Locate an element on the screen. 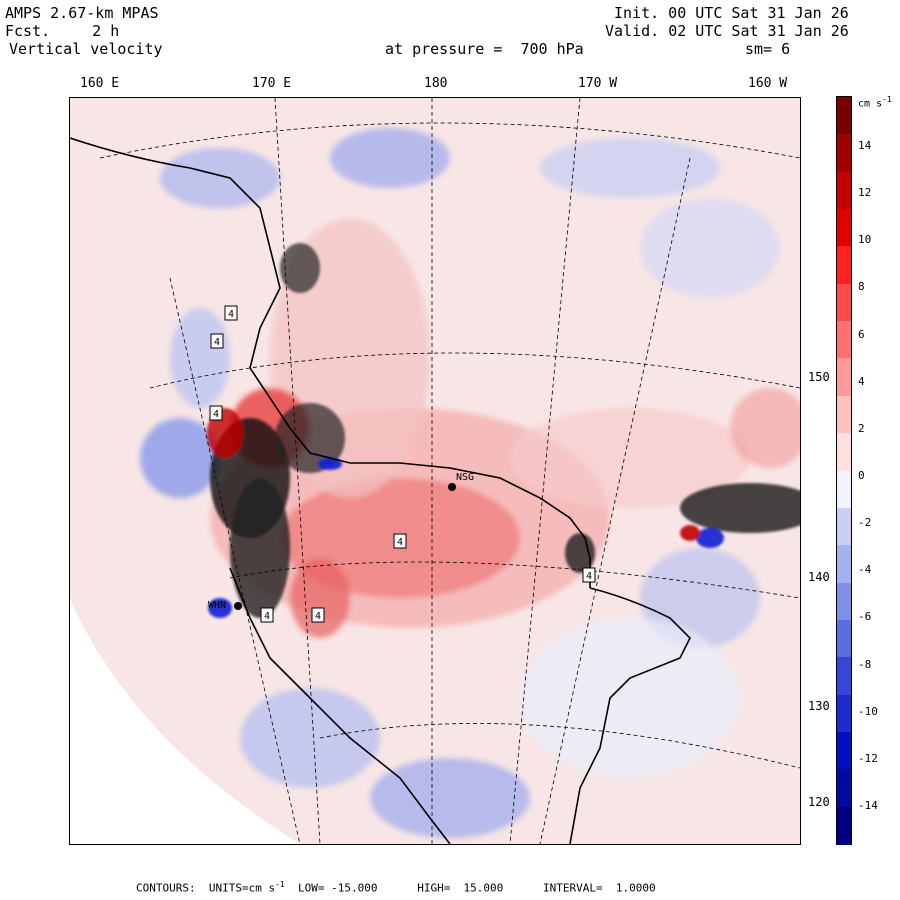 Image resolution: width=900 pixels, height=900 pixels. lon-label-160w: 160 W is located at coordinates (768, 83).